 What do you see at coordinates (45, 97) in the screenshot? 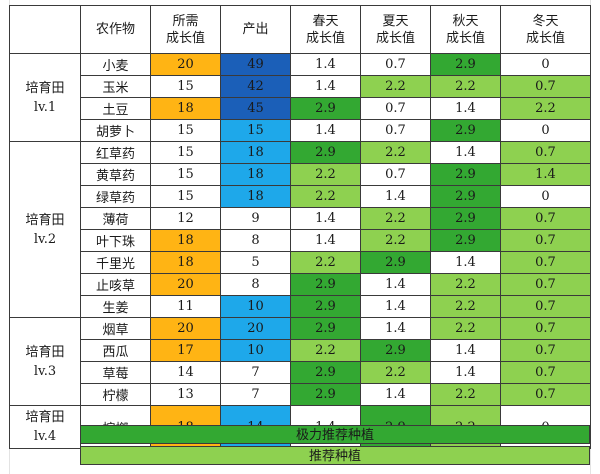
I see `group-cell: 培育田 lv.1` at bounding box center [45, 97].